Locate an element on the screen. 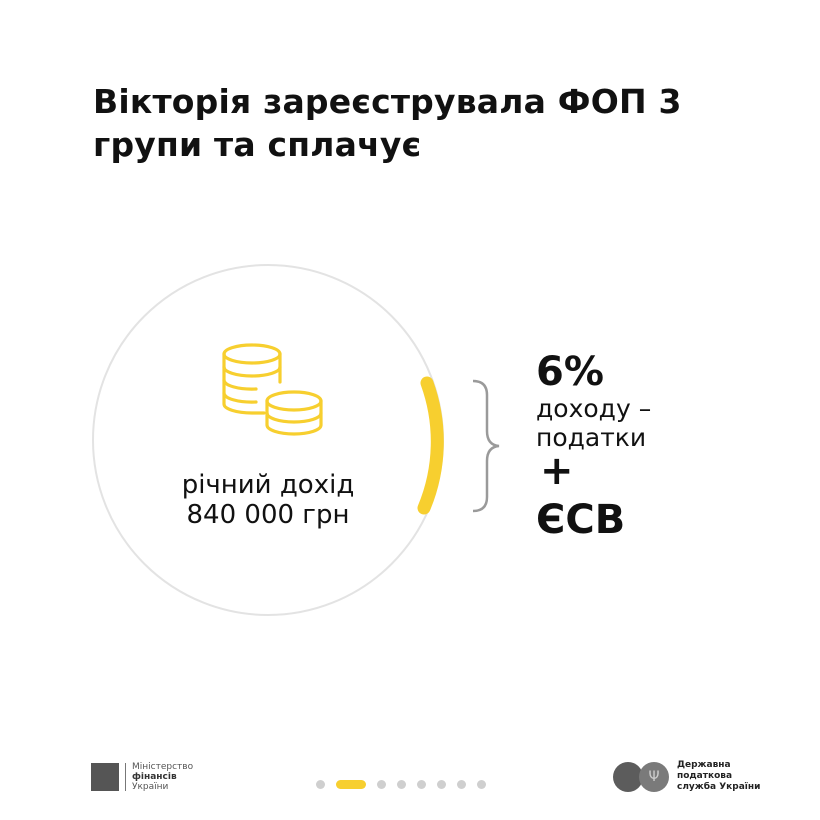 This screenshot has width=820, height=820. coins-icon is located at coordinates (272, 389).